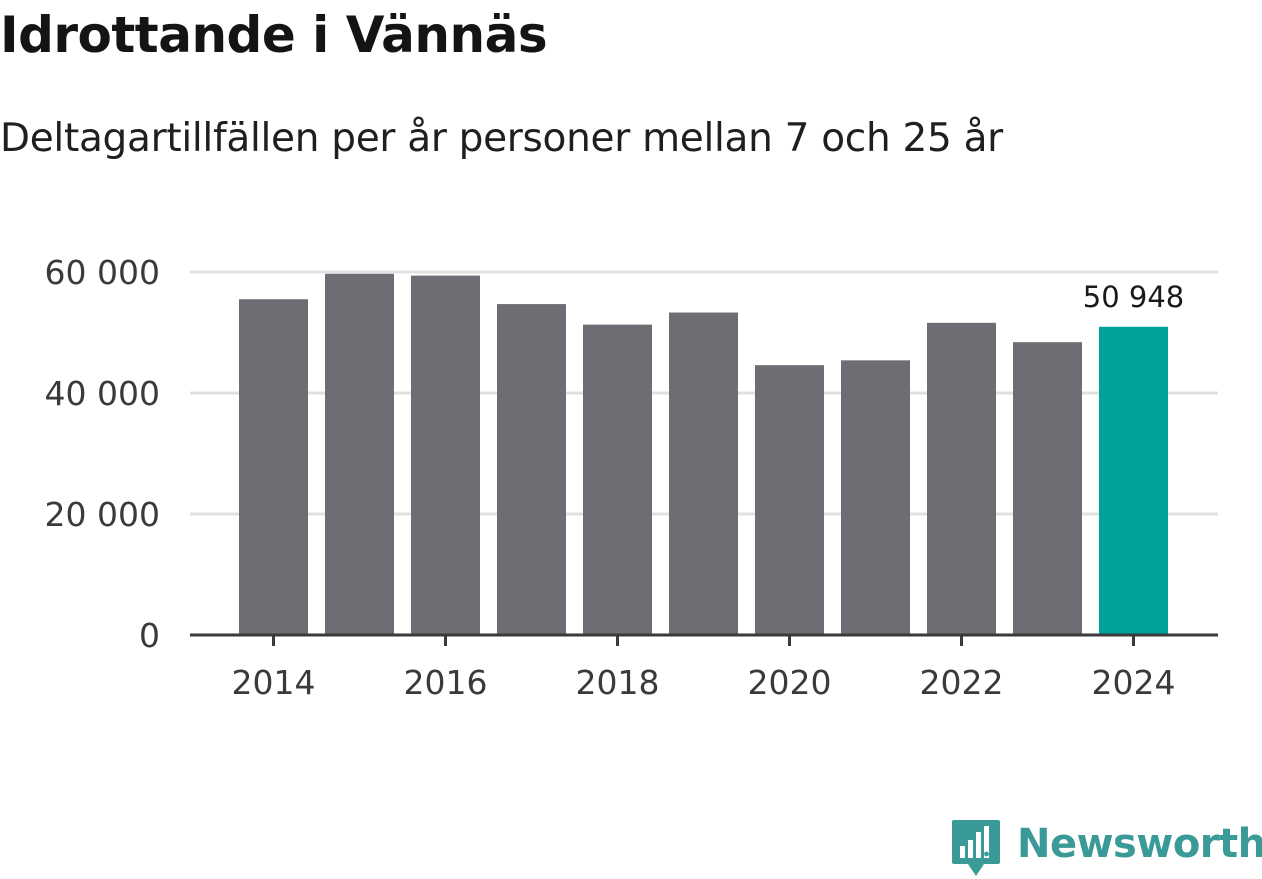 Image resolution: width=1262 pixels, height=879 pixels. I want to click on x-tick-label: 2018, so click(618, 682).